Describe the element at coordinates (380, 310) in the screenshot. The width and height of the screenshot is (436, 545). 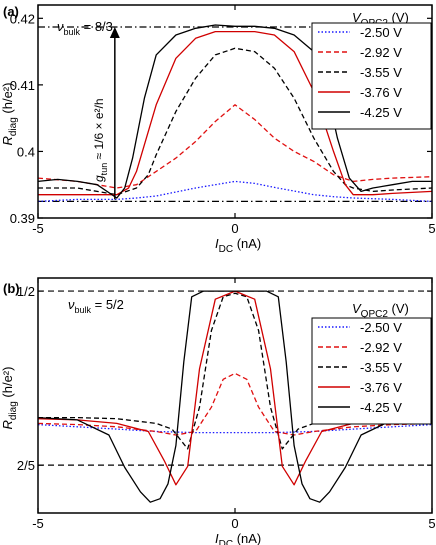
I see `legend-title: VQPC2 (V)` at that location.